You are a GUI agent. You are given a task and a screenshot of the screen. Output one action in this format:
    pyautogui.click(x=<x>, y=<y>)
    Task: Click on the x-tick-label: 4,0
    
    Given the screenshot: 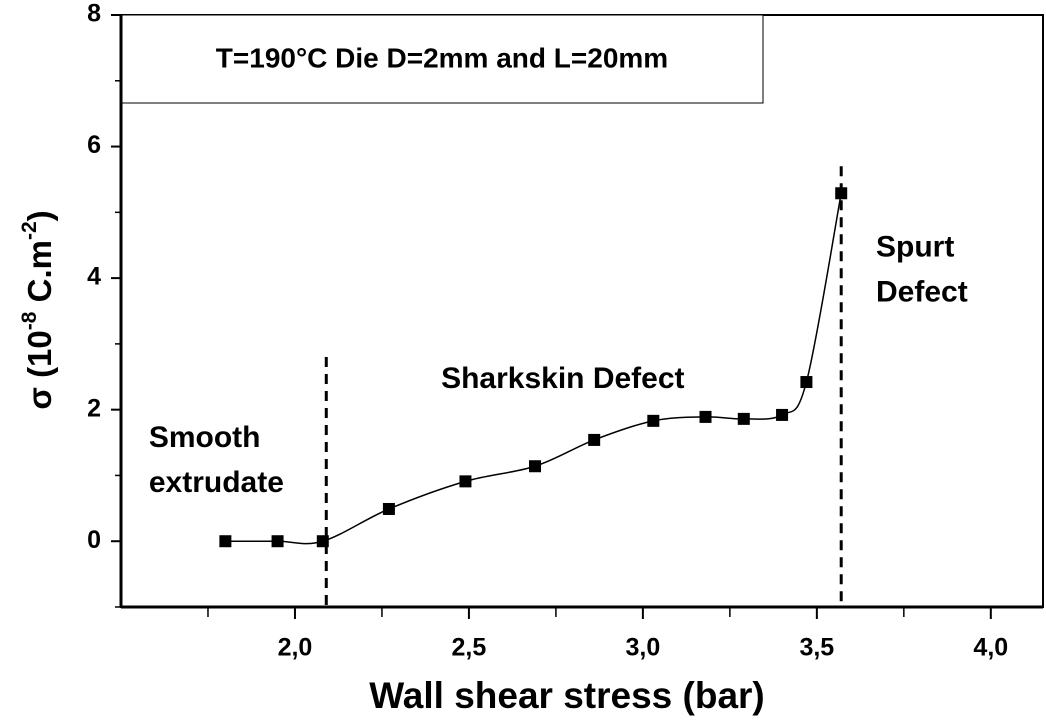 What is the action you would take?
    pyautogui.click(x=990, y=648)
    